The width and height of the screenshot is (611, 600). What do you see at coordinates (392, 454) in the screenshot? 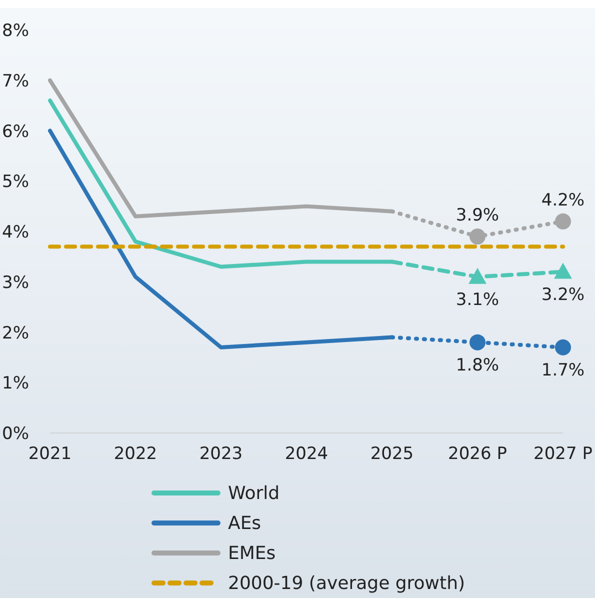
I see `x-tick-label: 2025` at bounding box center [392, 454].